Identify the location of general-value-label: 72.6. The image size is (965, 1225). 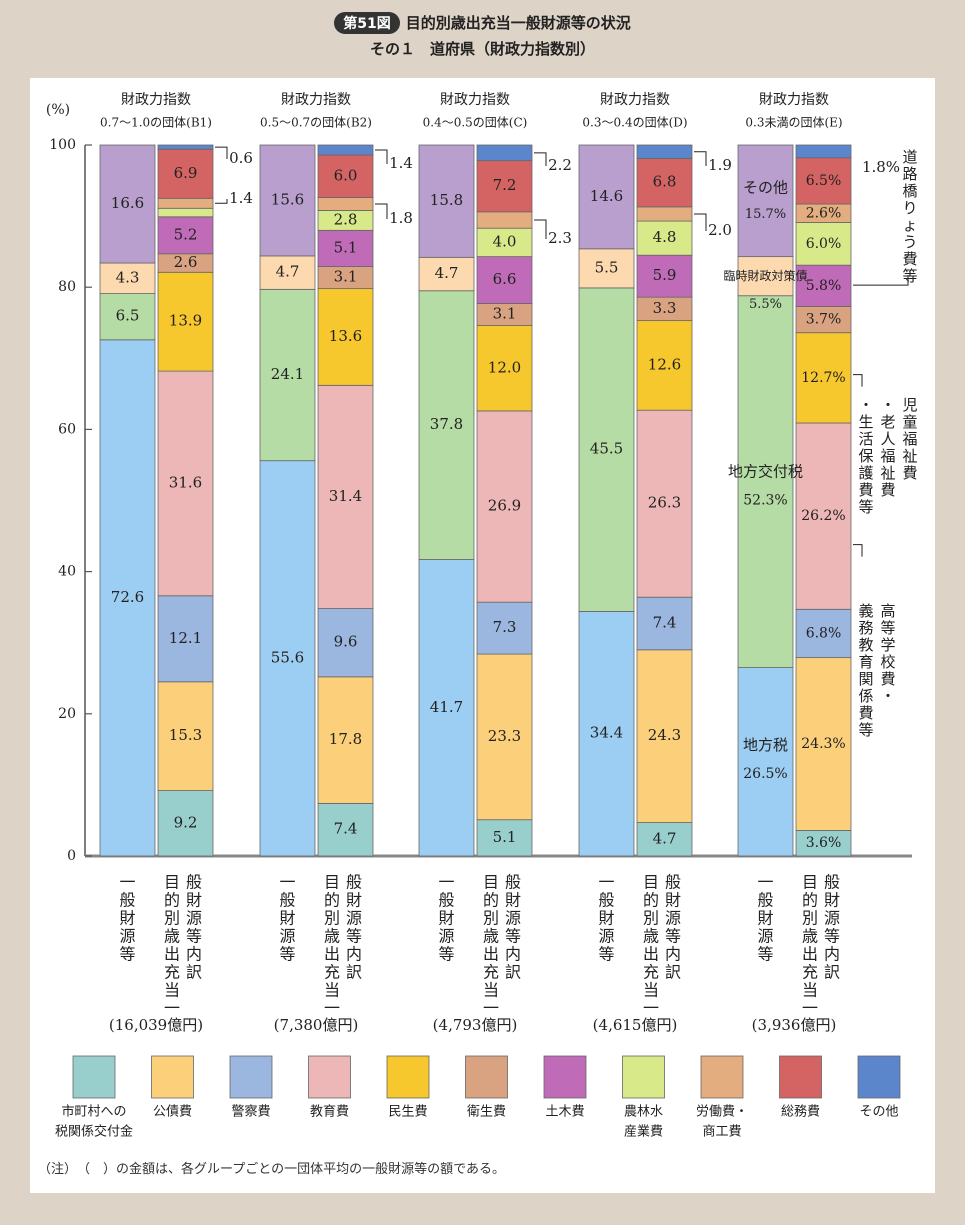
(127, 597).